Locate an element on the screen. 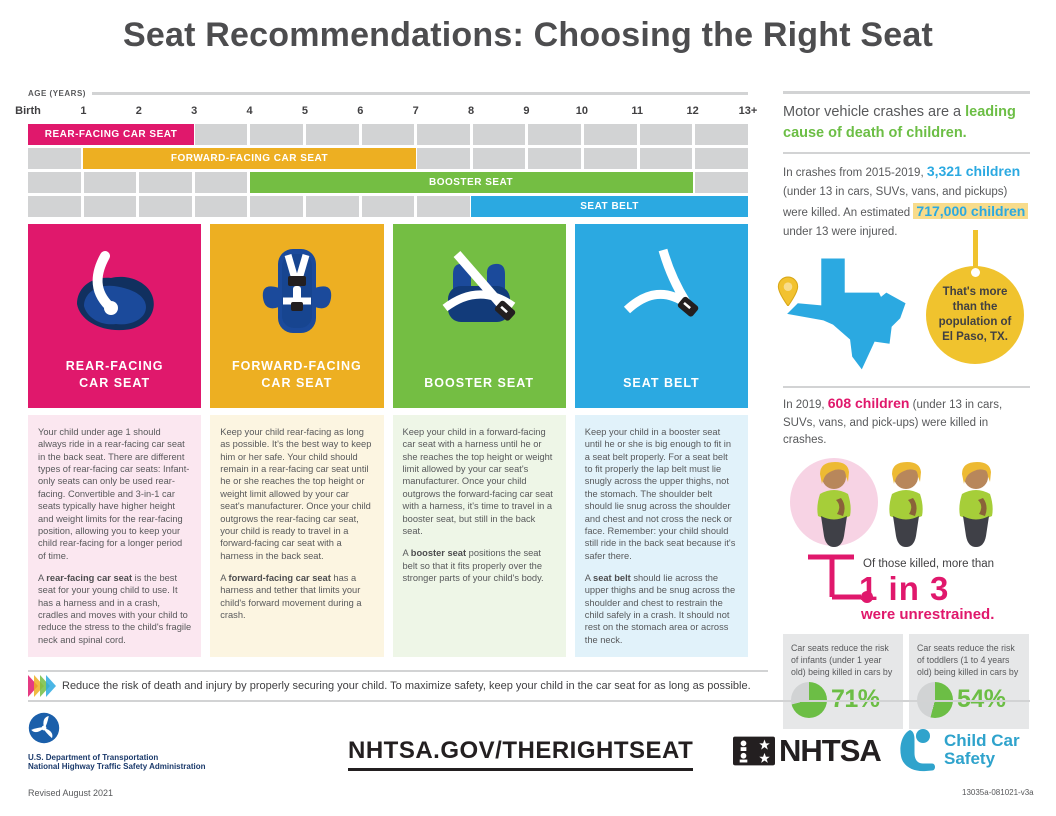  stat-number: 3,321 children is located at coordinates (973, 171).